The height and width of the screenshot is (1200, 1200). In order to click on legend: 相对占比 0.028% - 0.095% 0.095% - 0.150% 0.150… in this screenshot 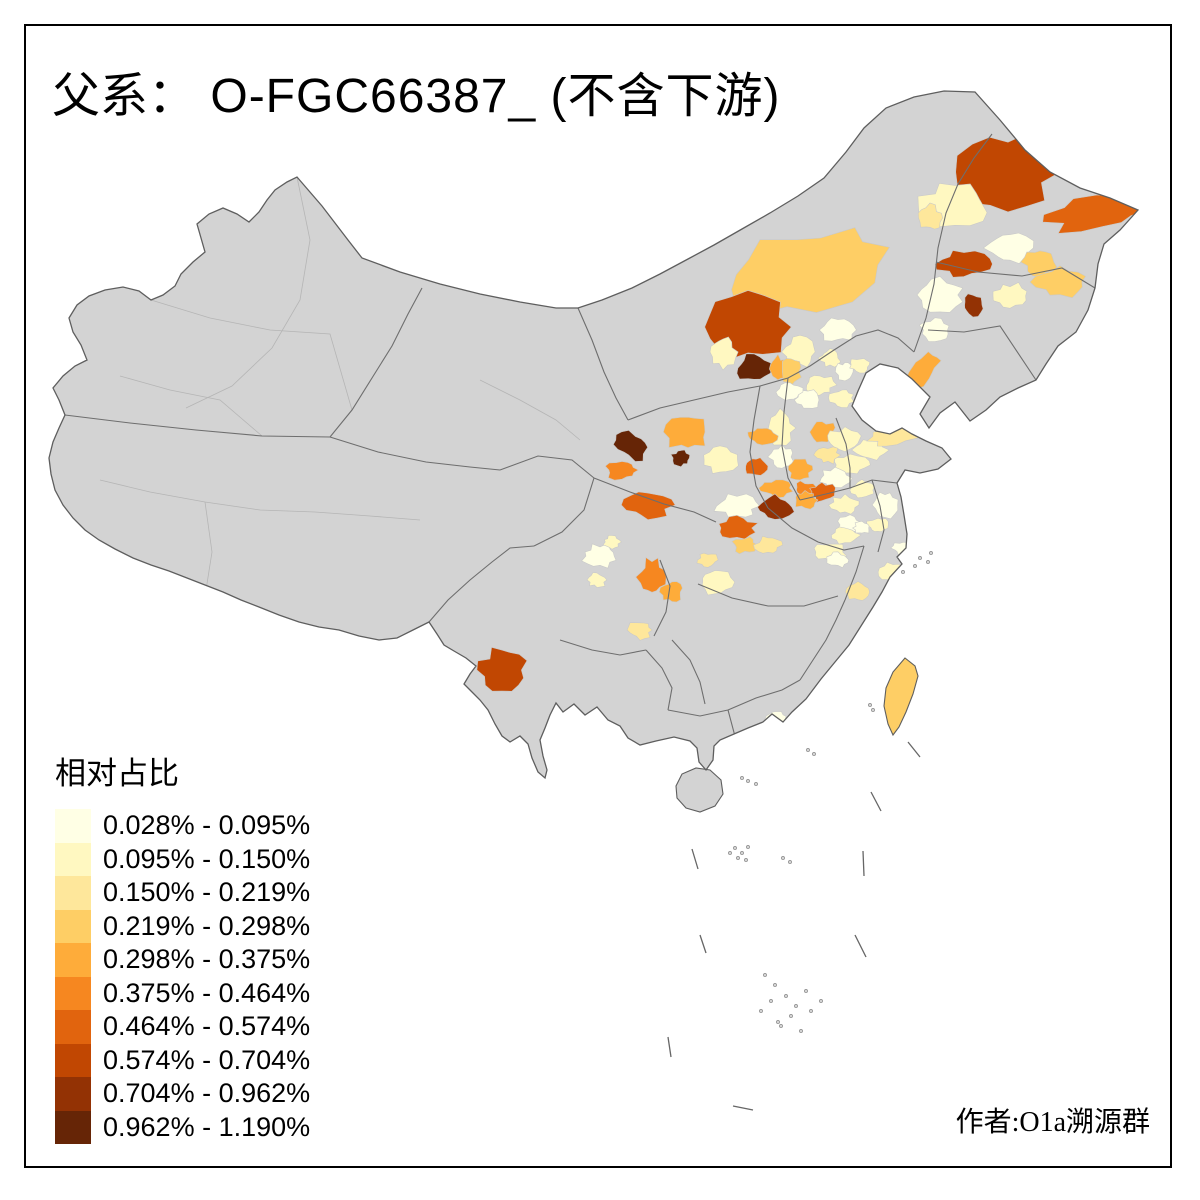, I will do `click(182, 946)`.